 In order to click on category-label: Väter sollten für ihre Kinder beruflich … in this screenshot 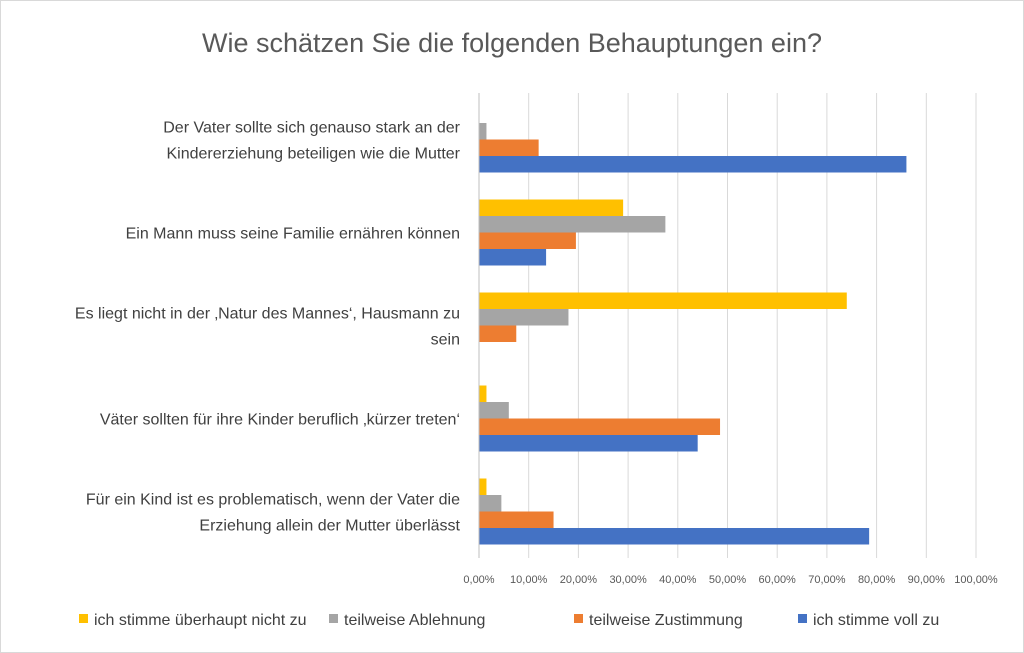, I will do `click(280, 420)`.